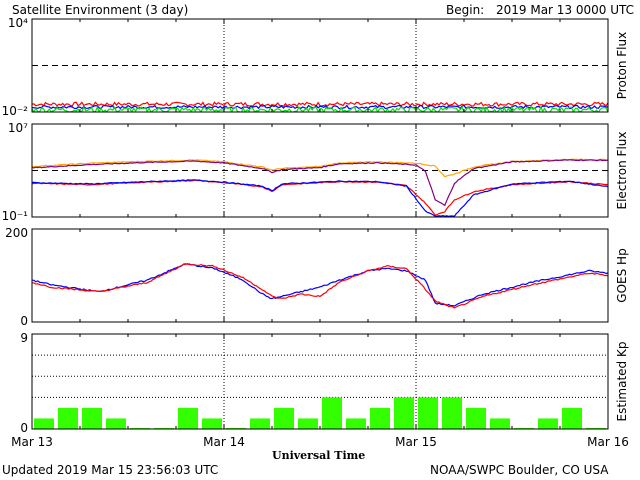 The height and width of the screenshot is (480, 640). Describe the element at coordinates (319, 455) in the screenshot. I see `x-axis-label: Universal Time` at that location.